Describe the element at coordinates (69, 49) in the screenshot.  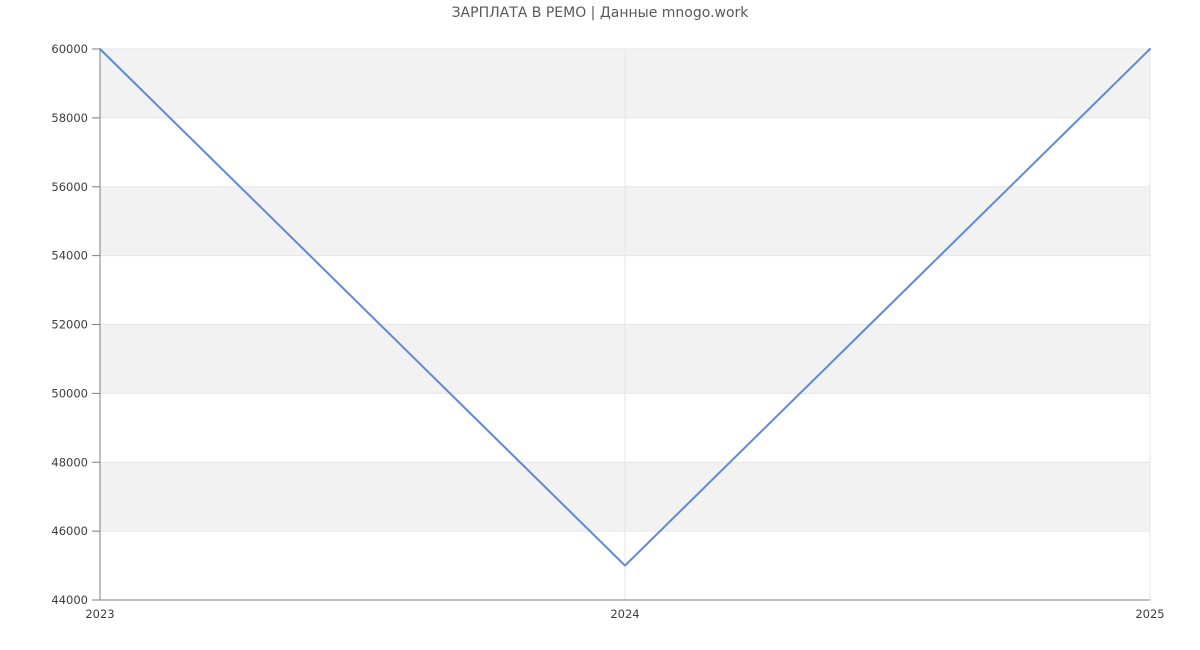
I see `y-tick-label: 60000` at that location.